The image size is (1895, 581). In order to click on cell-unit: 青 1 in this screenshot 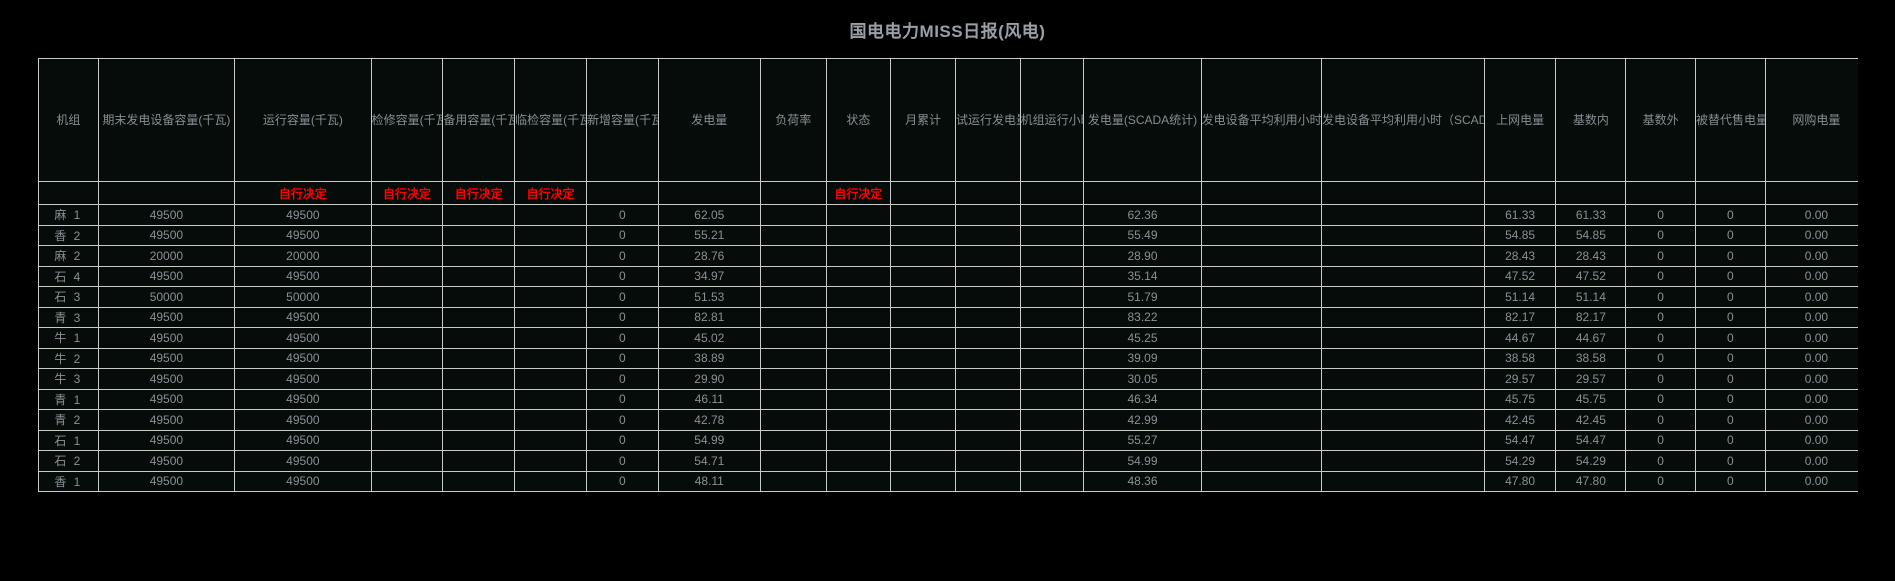, I will do `click(68, 399)`.